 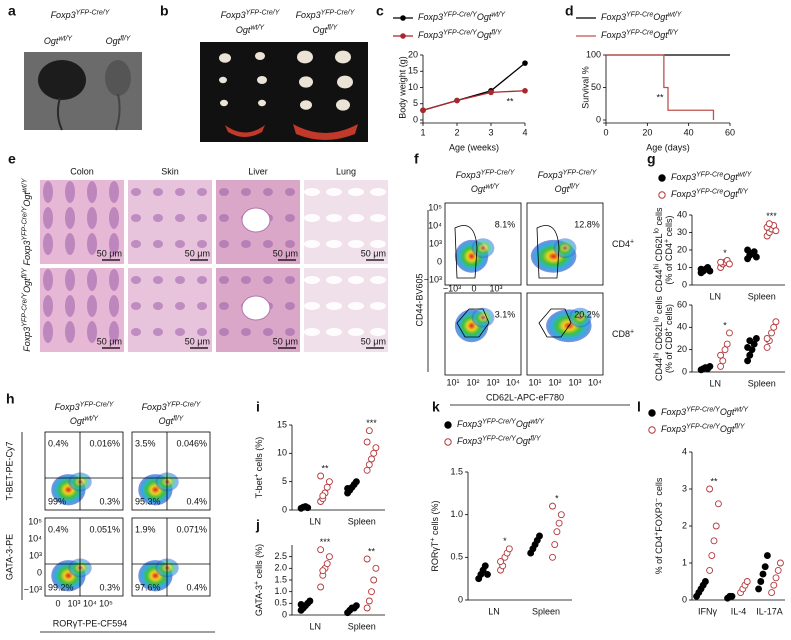 What do you see at coordinates (148, 501) in the screenshot?
I see `quadrant-percentage: 95.3%` at bounding box center [148, 501].